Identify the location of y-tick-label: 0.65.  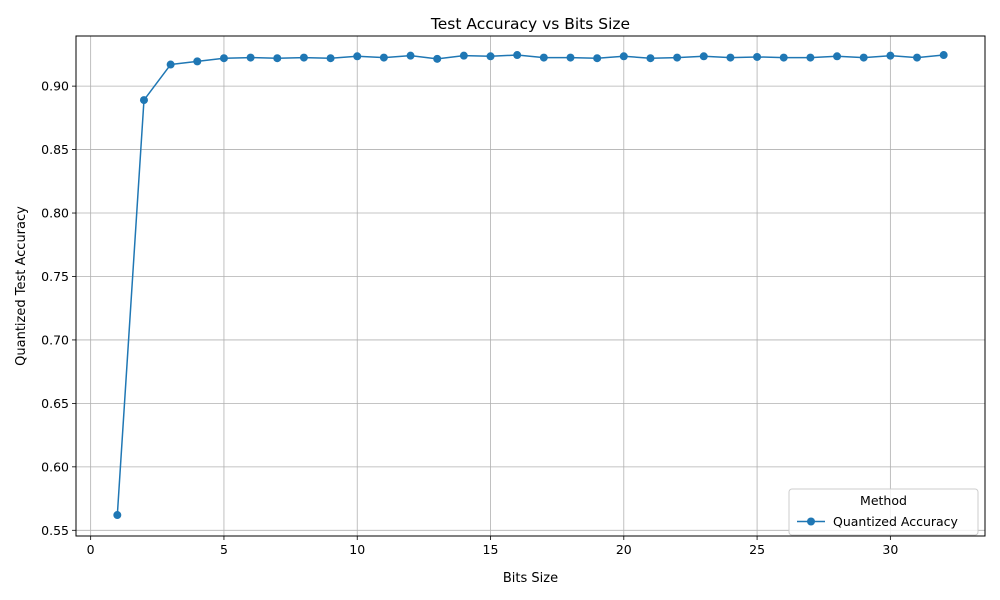
(55, 403).